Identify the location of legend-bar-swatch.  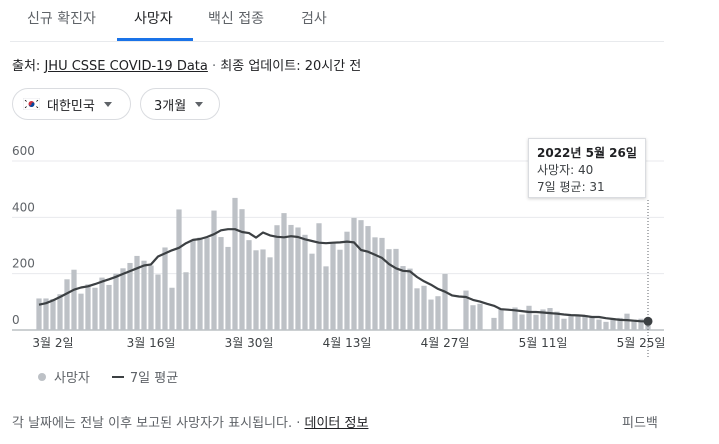
(42, 376).